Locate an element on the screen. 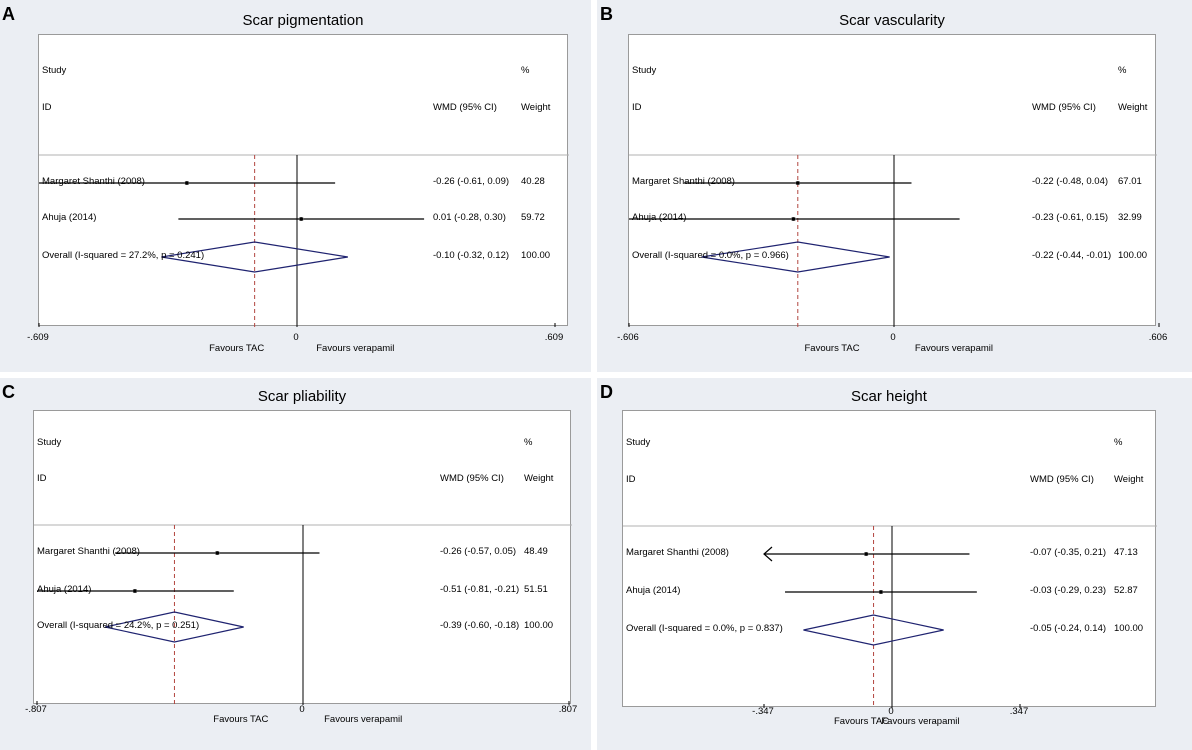  study-weight: 40.28 is located at coordinates (533, 181).